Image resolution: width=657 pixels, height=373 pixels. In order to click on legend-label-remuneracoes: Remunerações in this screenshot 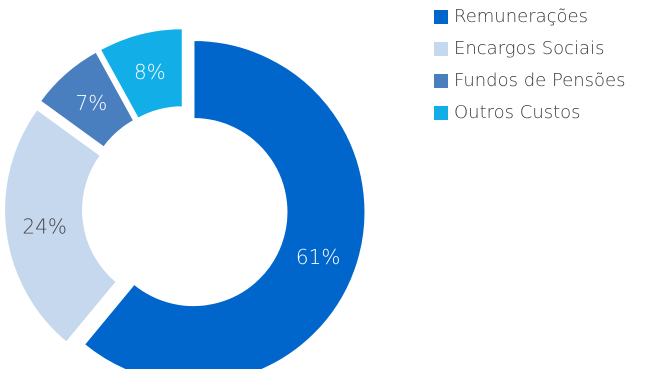, I will do `click(521, 16)`.